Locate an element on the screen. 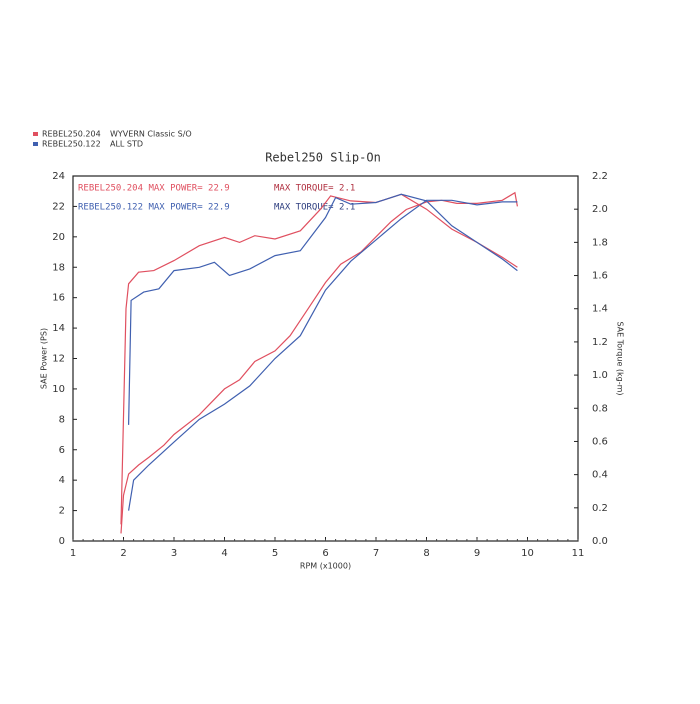 The image size is (700, 704). y2-tick-label: 0.8 is located at coordinates (600, 408).